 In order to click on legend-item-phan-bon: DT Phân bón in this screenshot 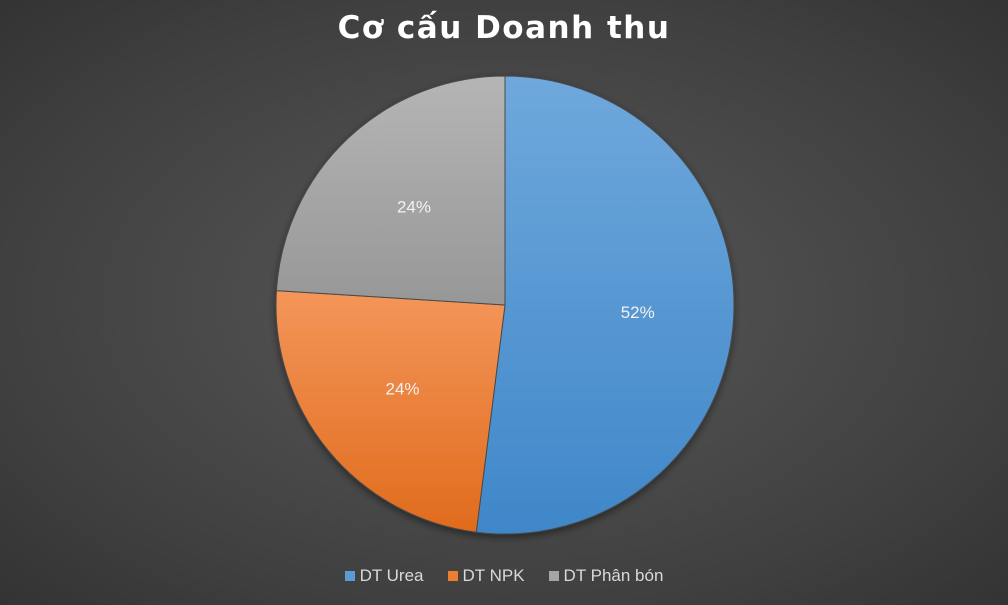, I will do `click(606, 576)`.